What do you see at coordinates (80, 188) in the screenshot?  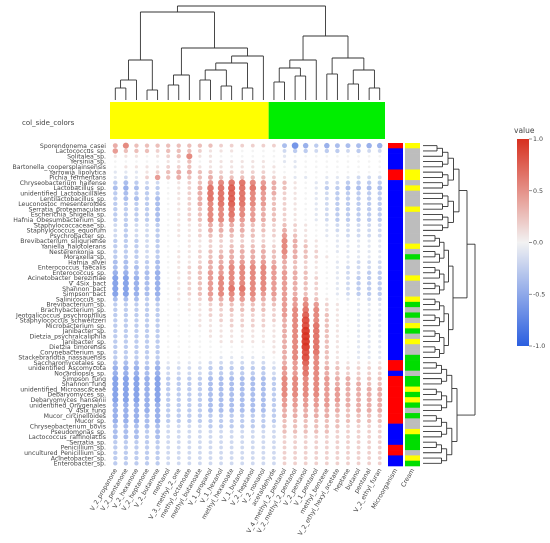 I see `row-label: Lactobacillus_sp.` at bounding box center [80, 188].